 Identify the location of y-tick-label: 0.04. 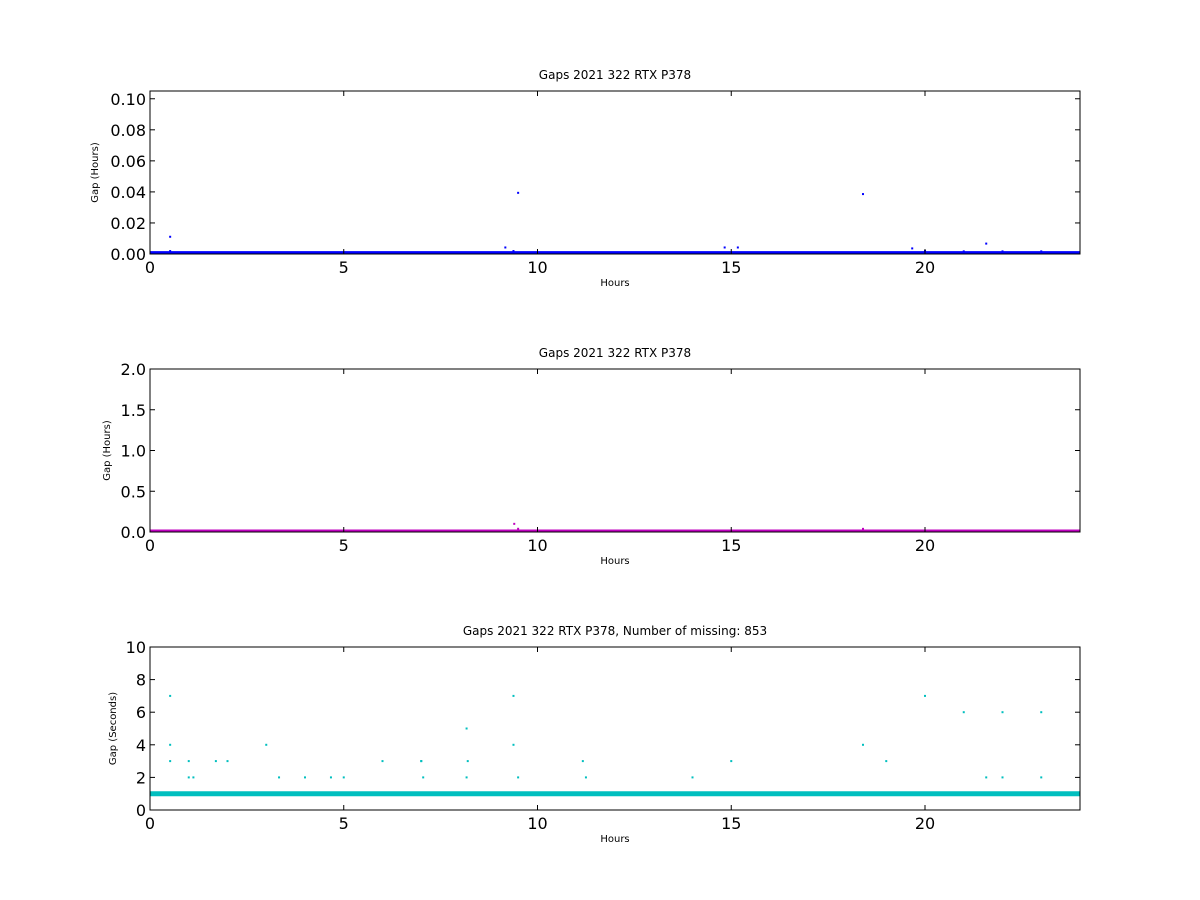
(128, 192).